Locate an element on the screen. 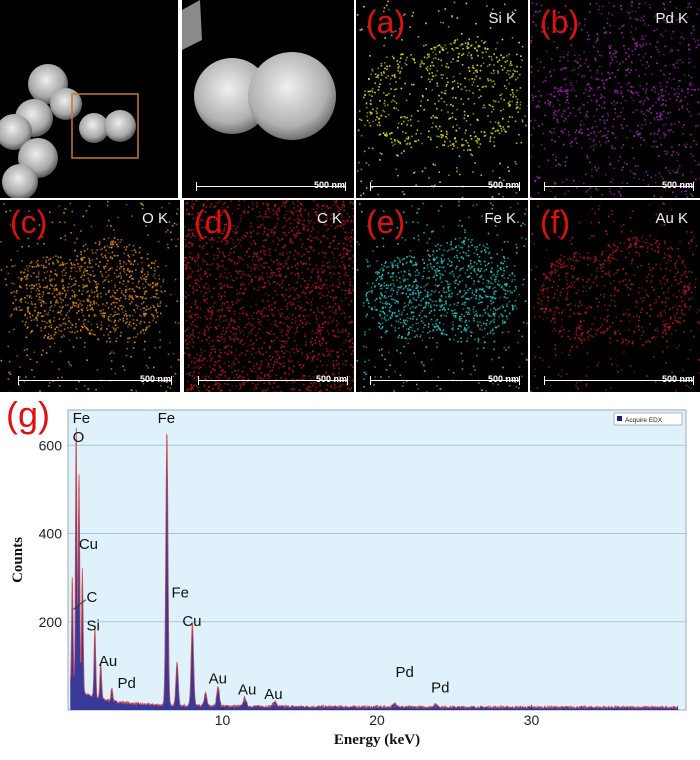 Image resolution: width=700 pixels, height=760 pixels. c-map is located at coordinates (269, 296).